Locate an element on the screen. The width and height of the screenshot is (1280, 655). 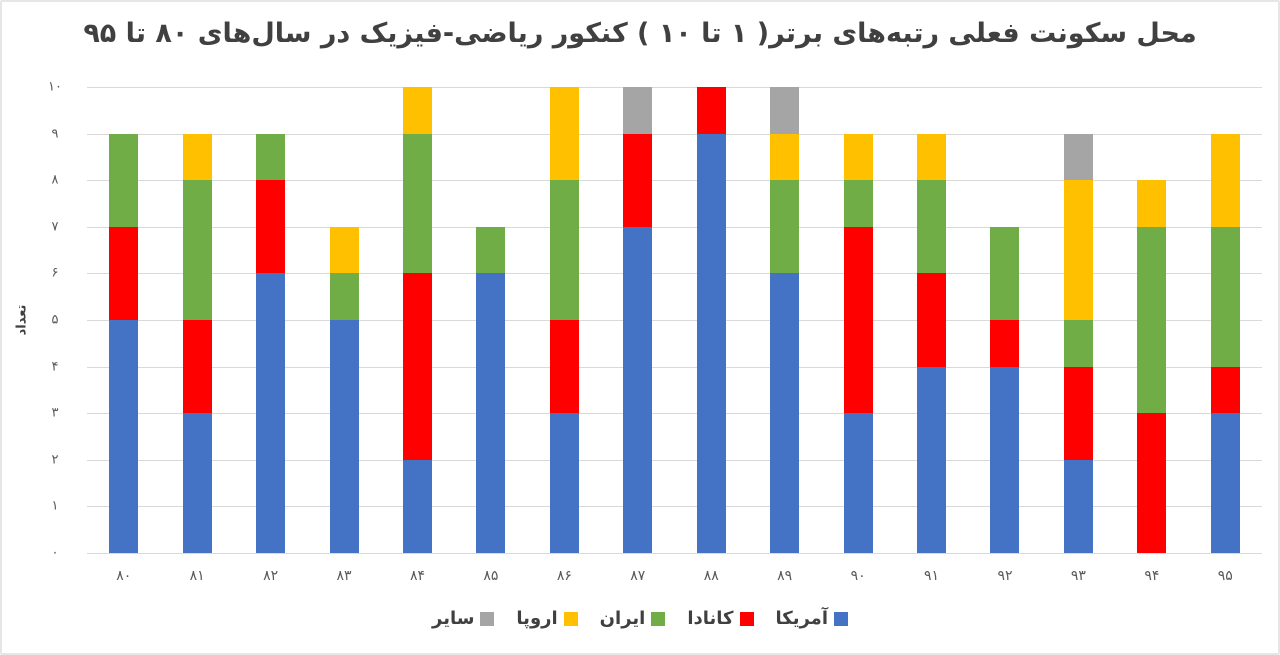
x-tick-label: ۸۶ is located at coordinates (564, 576).